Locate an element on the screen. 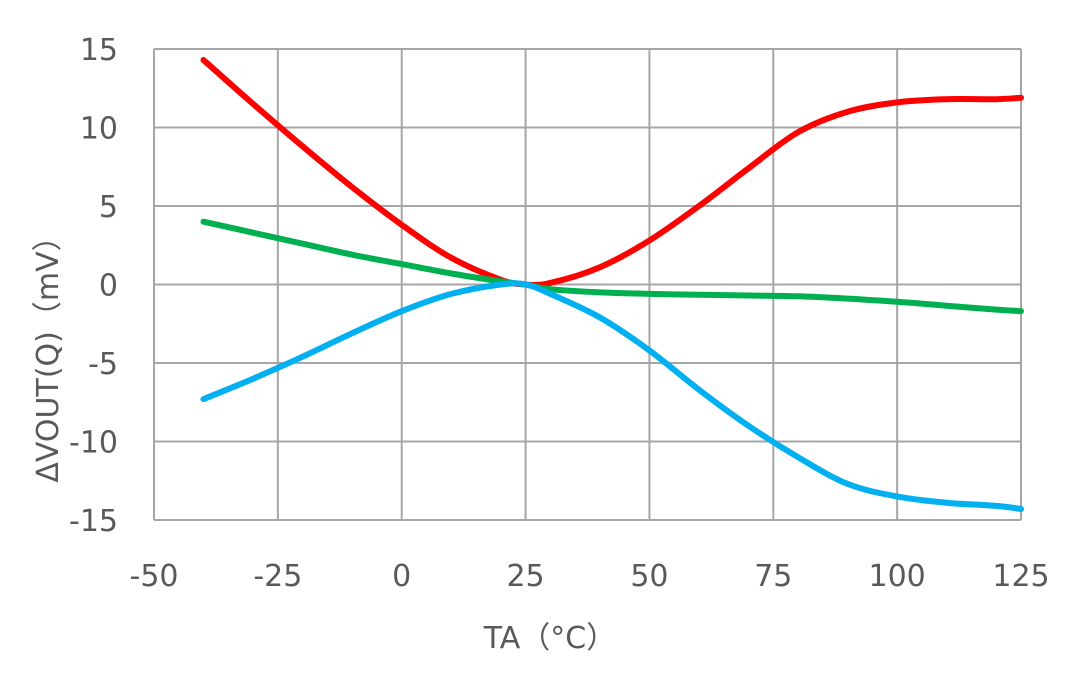 Image resolution: width=1079 pixels, height=676 pixels. x-tick-label: -25 is located at coordinates (277, 576).